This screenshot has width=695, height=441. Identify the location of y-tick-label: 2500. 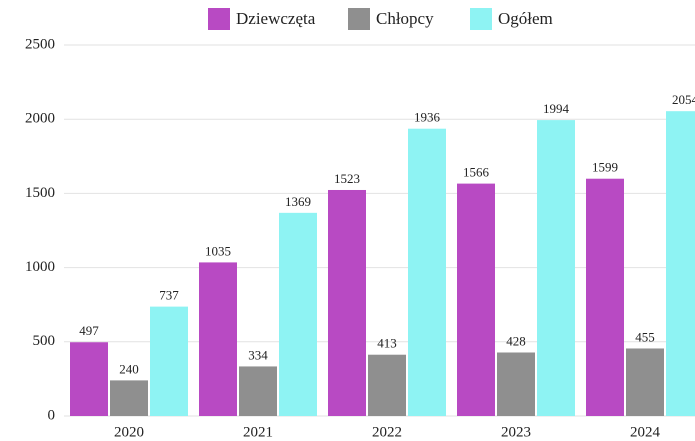
(40, 44).